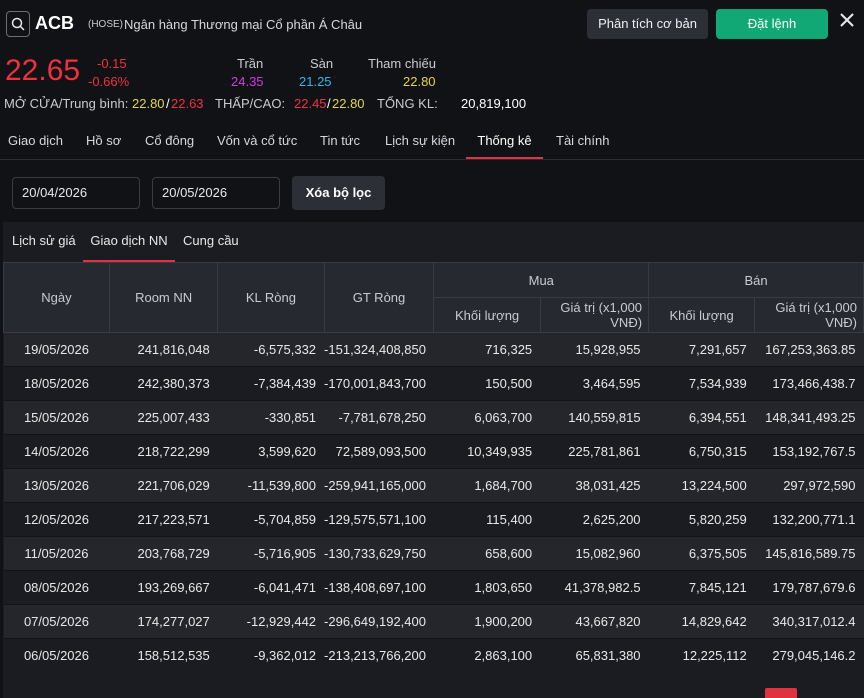 Image resolution: width=864 pixels, height=698 pixels. What do you see at coordinates (163, 485) in the screenshot?
I see `cell-room: 221,706,029` at bounding box center [163, 485].